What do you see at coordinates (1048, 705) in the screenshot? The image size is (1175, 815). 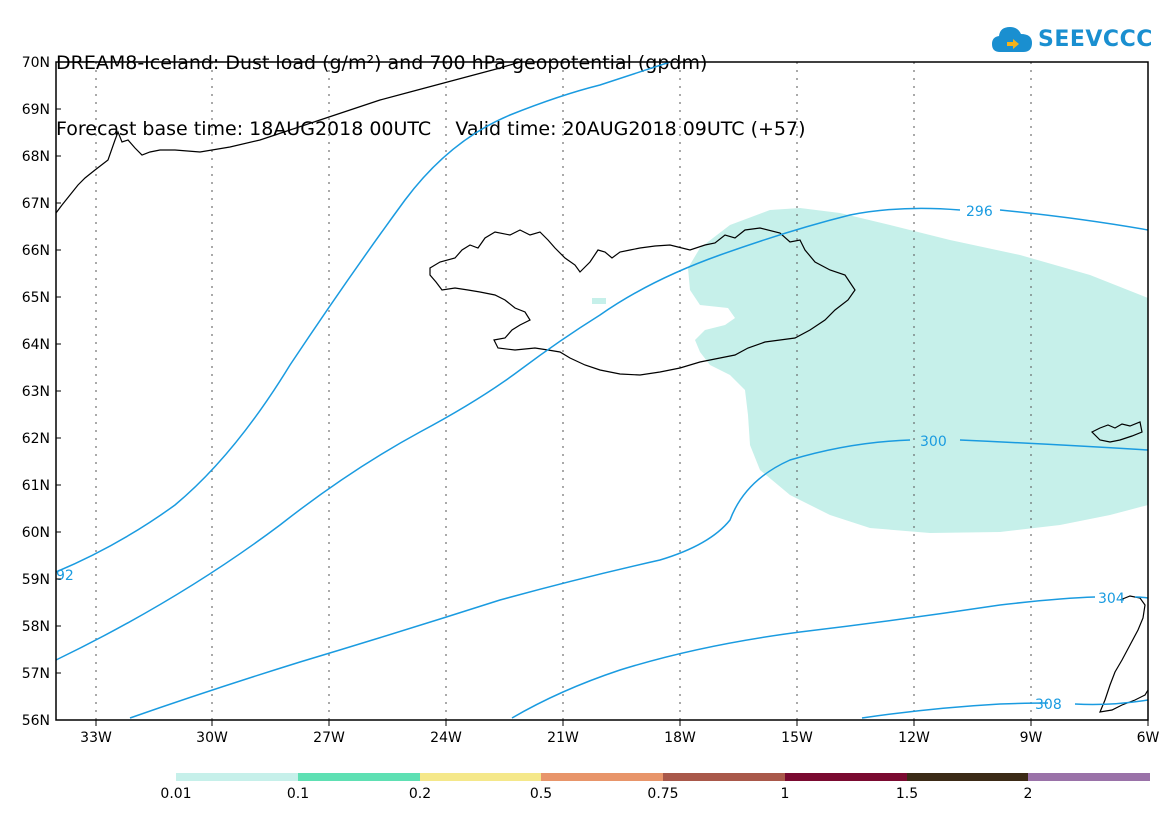 I see `contour-label-308: 308` at bounding box center [1048, 705].